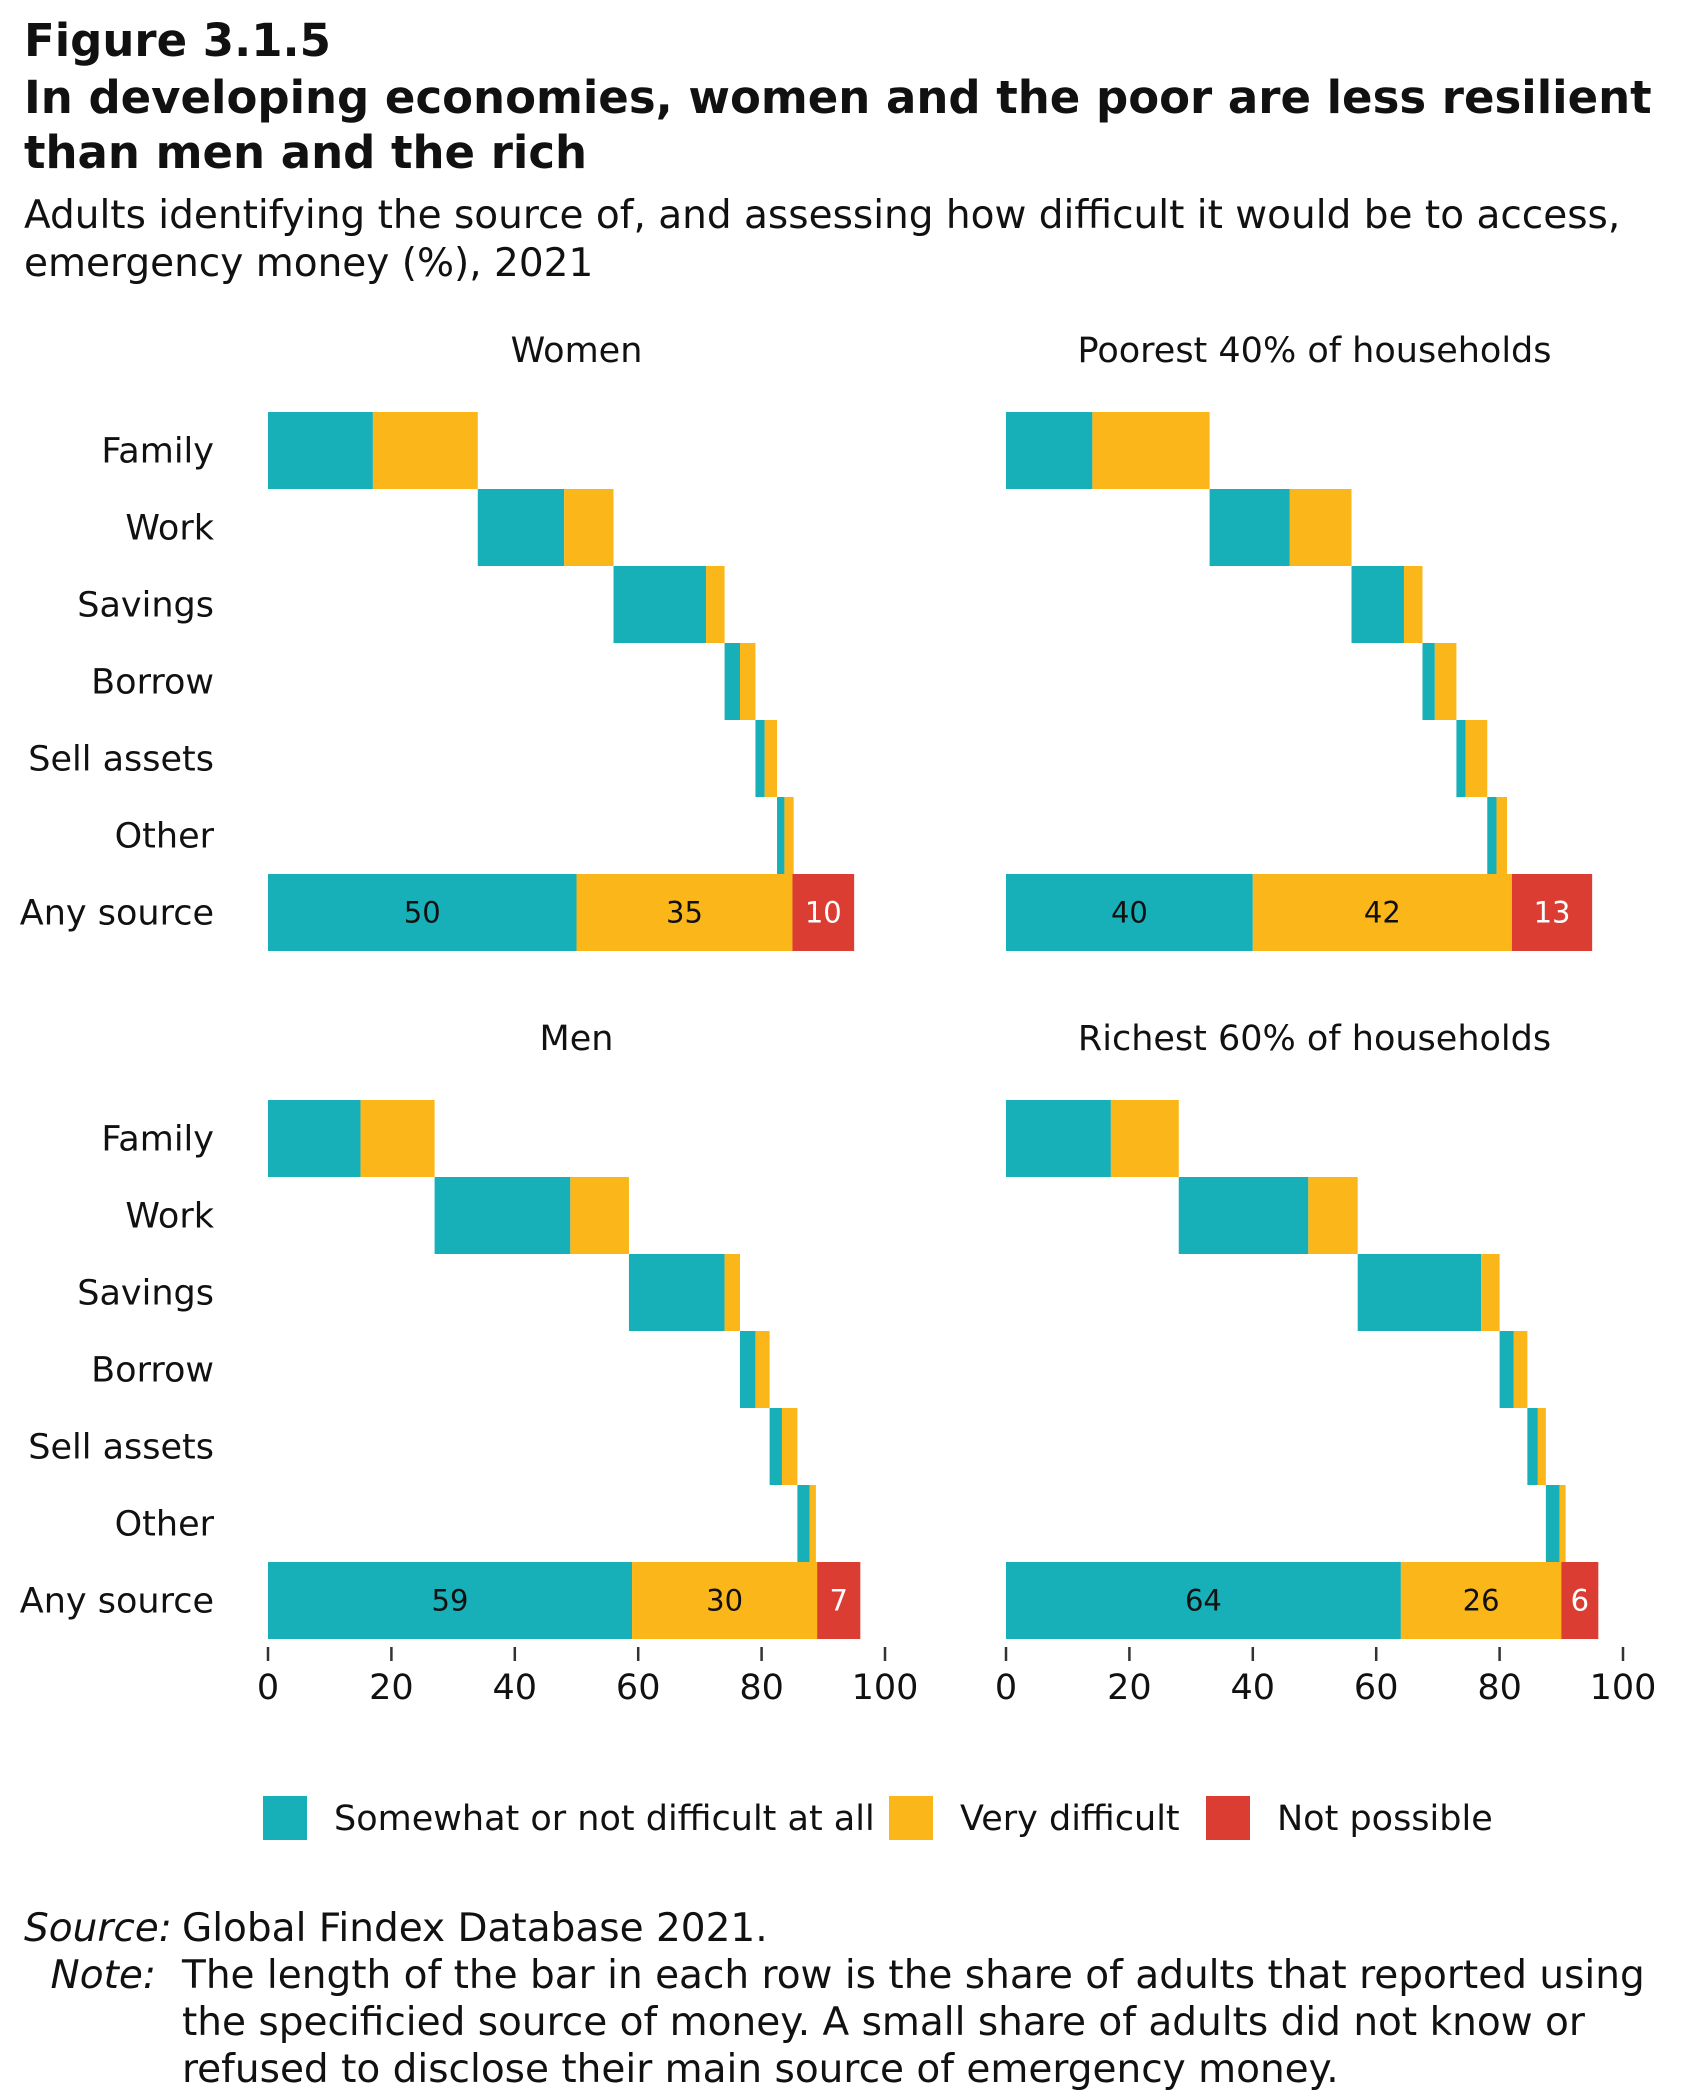 The width and height of the screenshot is (1687, 2100). I want to click on data-label: 64, so click(1203, 1601).